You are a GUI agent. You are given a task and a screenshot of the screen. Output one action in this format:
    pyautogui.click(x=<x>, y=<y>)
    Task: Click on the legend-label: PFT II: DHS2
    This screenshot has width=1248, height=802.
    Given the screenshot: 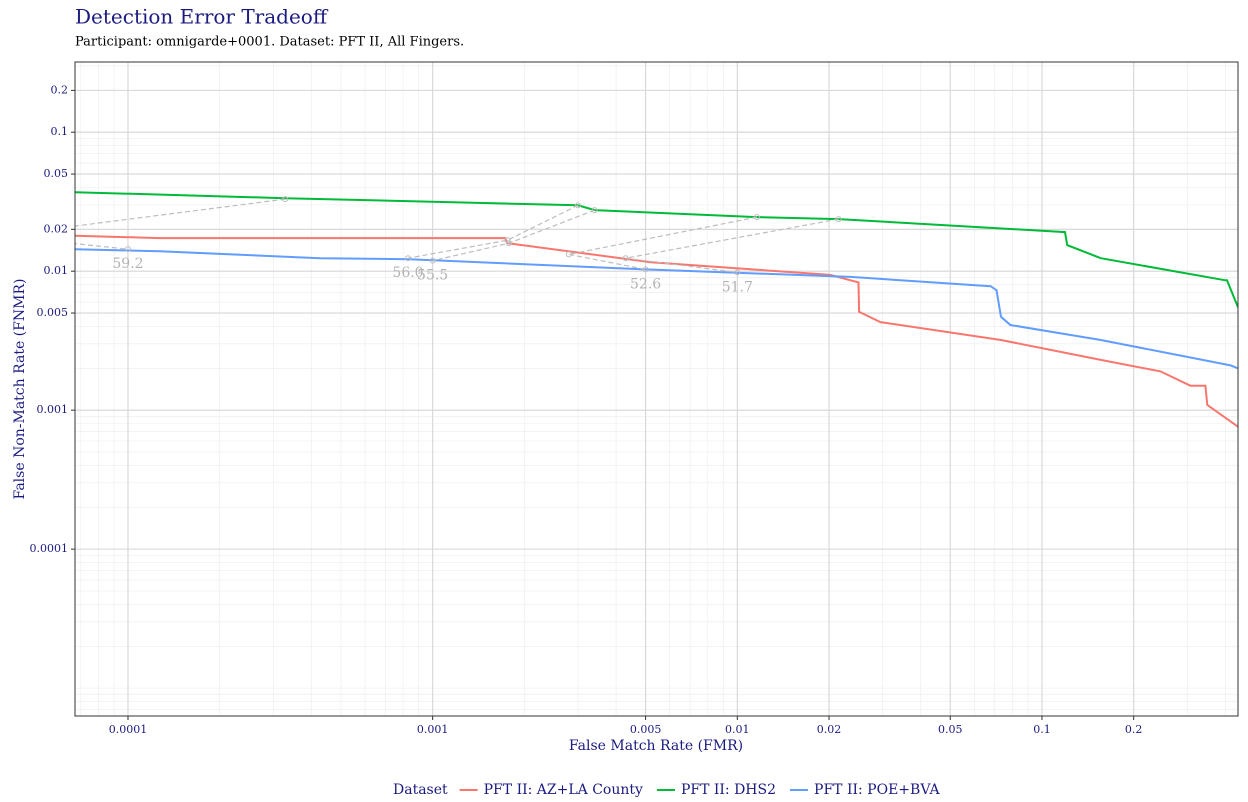 What is the action you would take?
    pyautogui.click(x=728, y=790)
    